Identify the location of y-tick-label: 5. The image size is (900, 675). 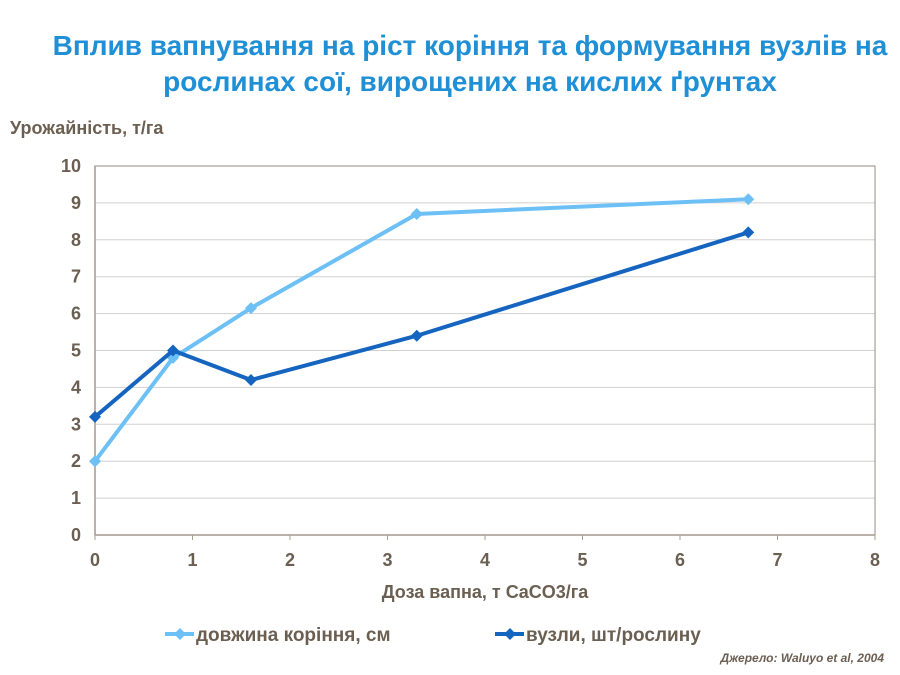
(76, 351).